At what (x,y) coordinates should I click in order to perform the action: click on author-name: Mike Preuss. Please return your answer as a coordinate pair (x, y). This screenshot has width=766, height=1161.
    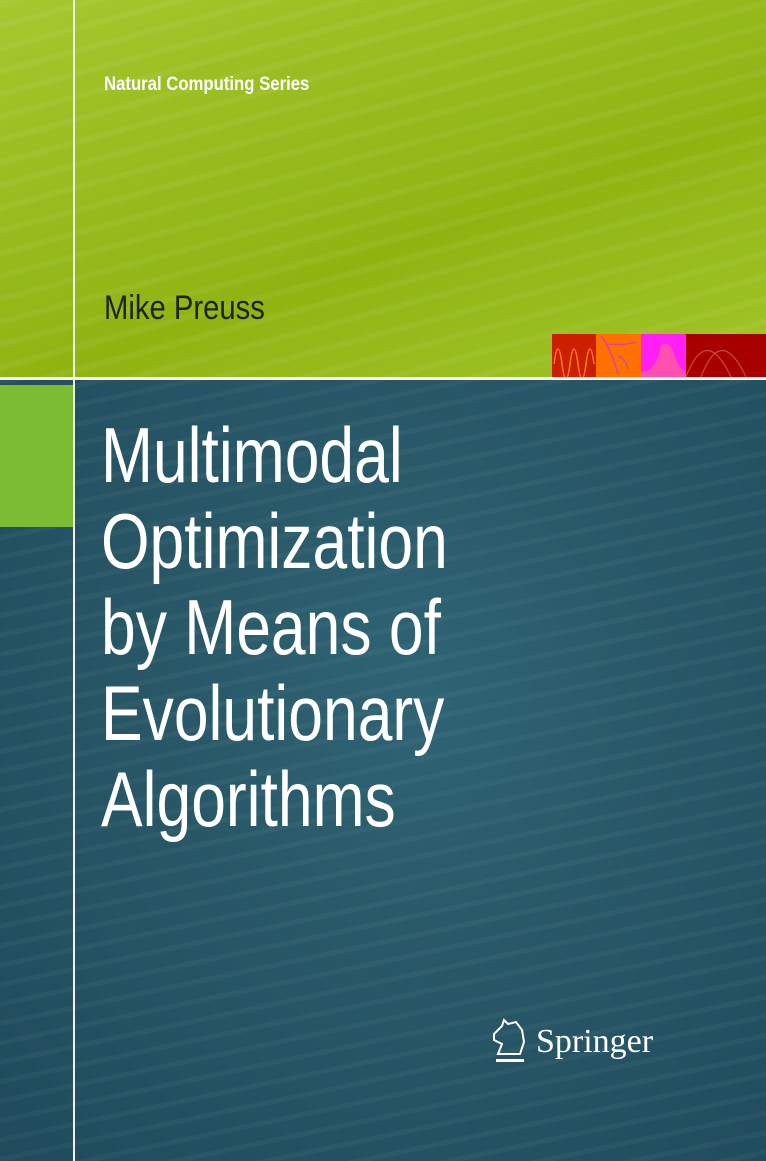
    Looking at the image, I should click on (184, 308).